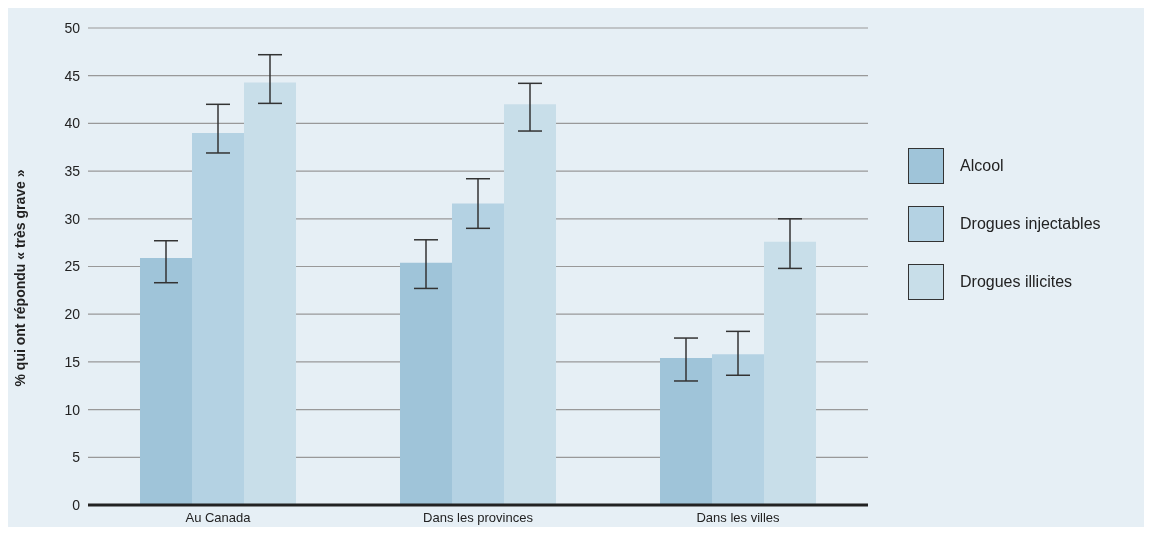 The height and width of the screenshot is (535, 1152). What do you see at coordinates (72, 75) in the screenshot?
I see `y-tick-label: 45` at bounding box center [72, 75].